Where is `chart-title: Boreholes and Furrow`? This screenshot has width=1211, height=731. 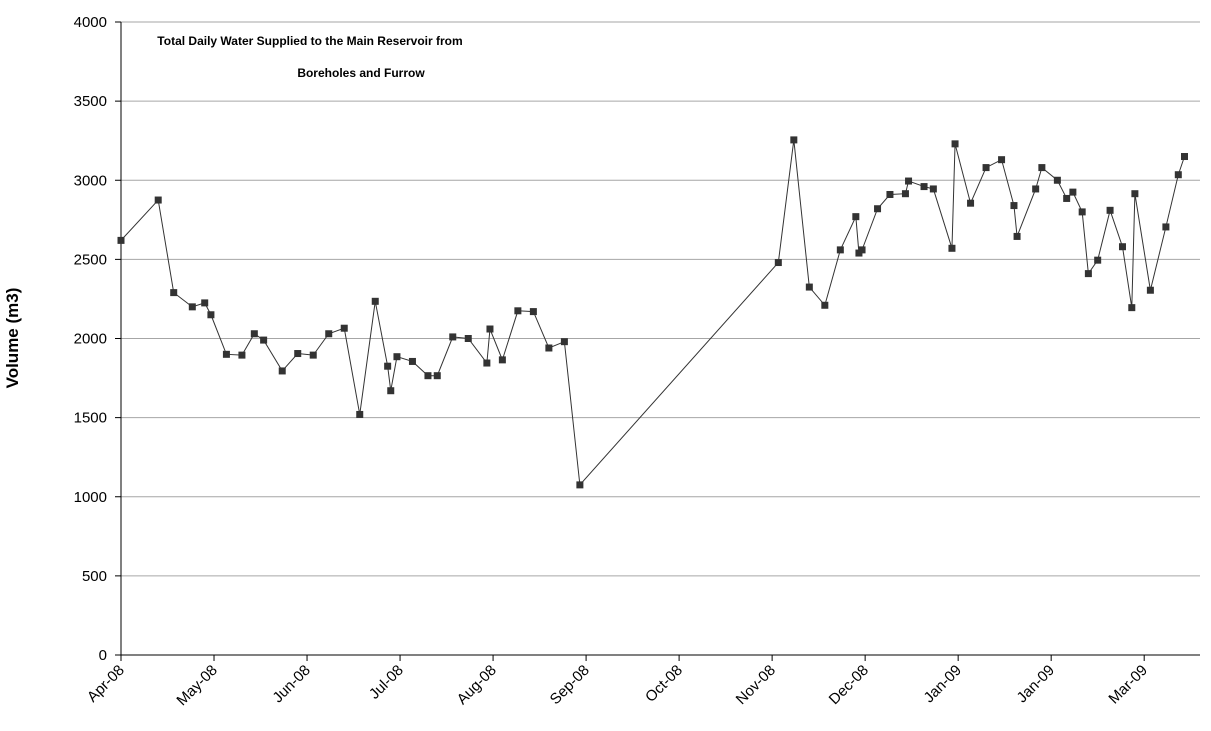
chart-title: Boreholes and Furrow is located at coordinates (361, 73).